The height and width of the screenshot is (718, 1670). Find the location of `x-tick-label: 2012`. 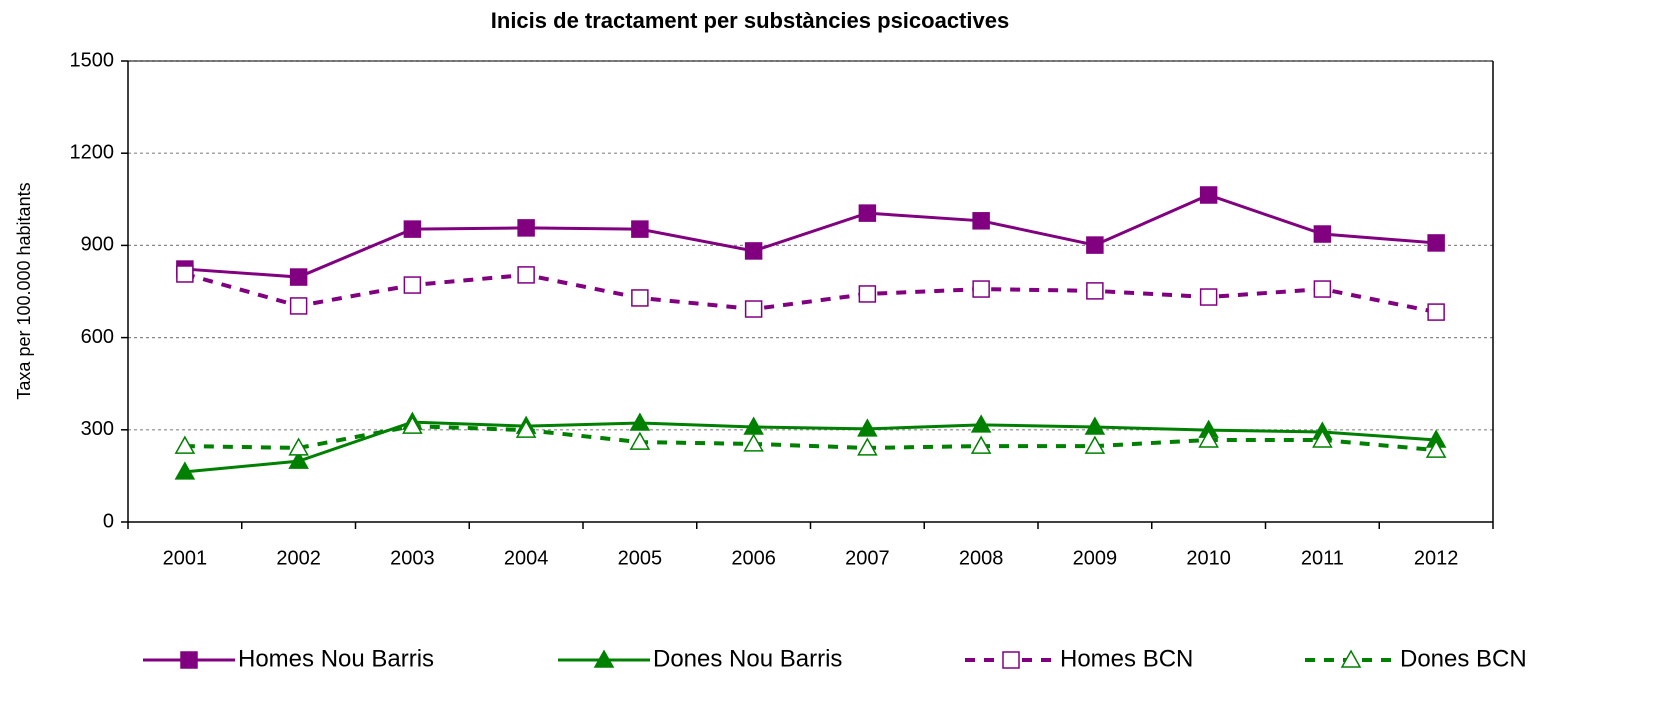

x-tick-label: 2012 is located at coordinates (1436, 558).